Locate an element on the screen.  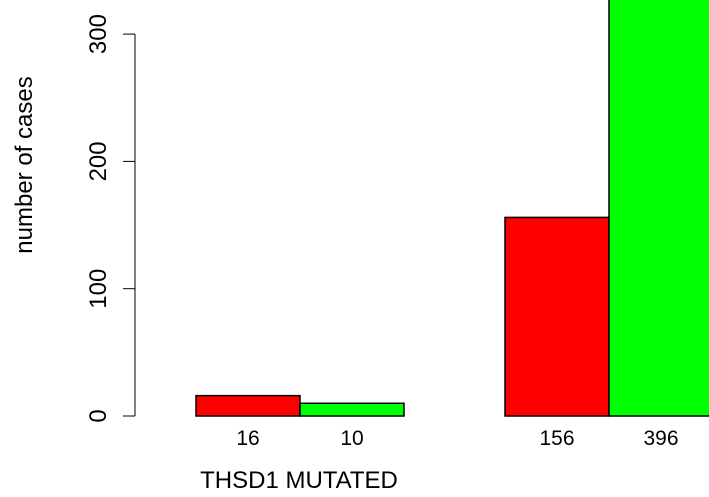
y-tick-label: 0 is located at coordinates (98, 415).